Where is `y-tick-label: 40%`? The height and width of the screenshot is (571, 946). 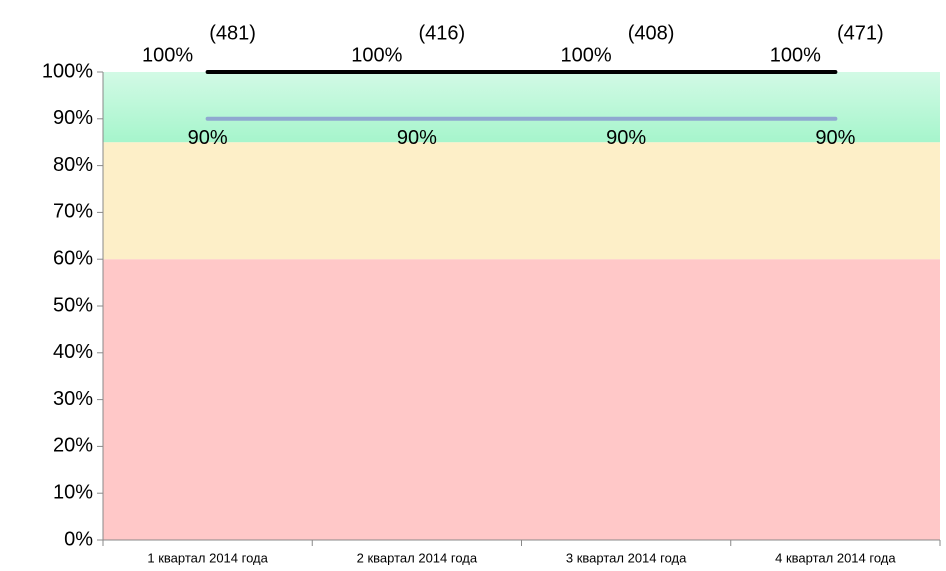 y-tick-label: 40% is located at coordinates (73, 352).